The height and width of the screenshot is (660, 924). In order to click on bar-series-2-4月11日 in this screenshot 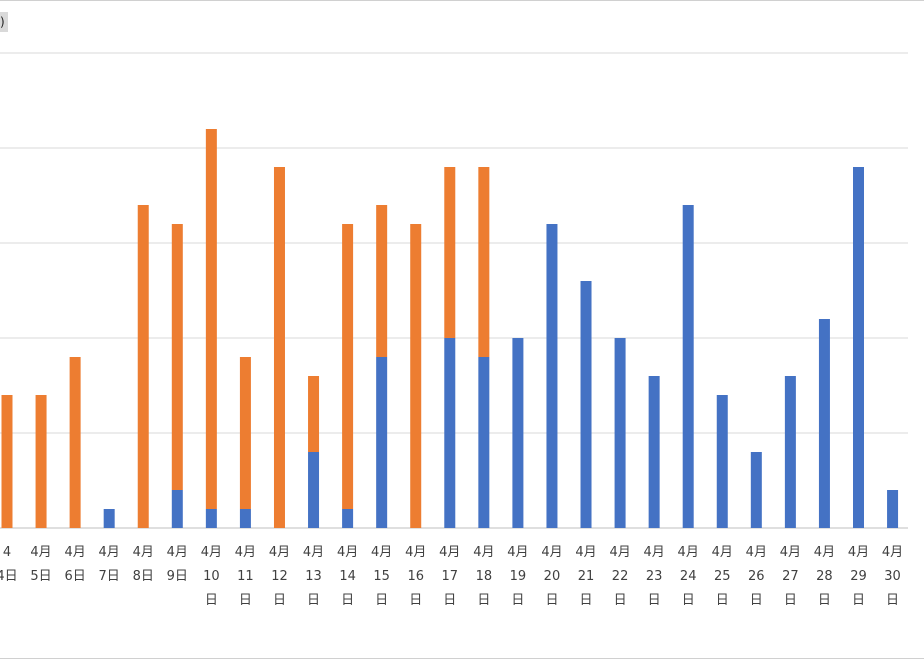, I will do `click(245, 433)`.